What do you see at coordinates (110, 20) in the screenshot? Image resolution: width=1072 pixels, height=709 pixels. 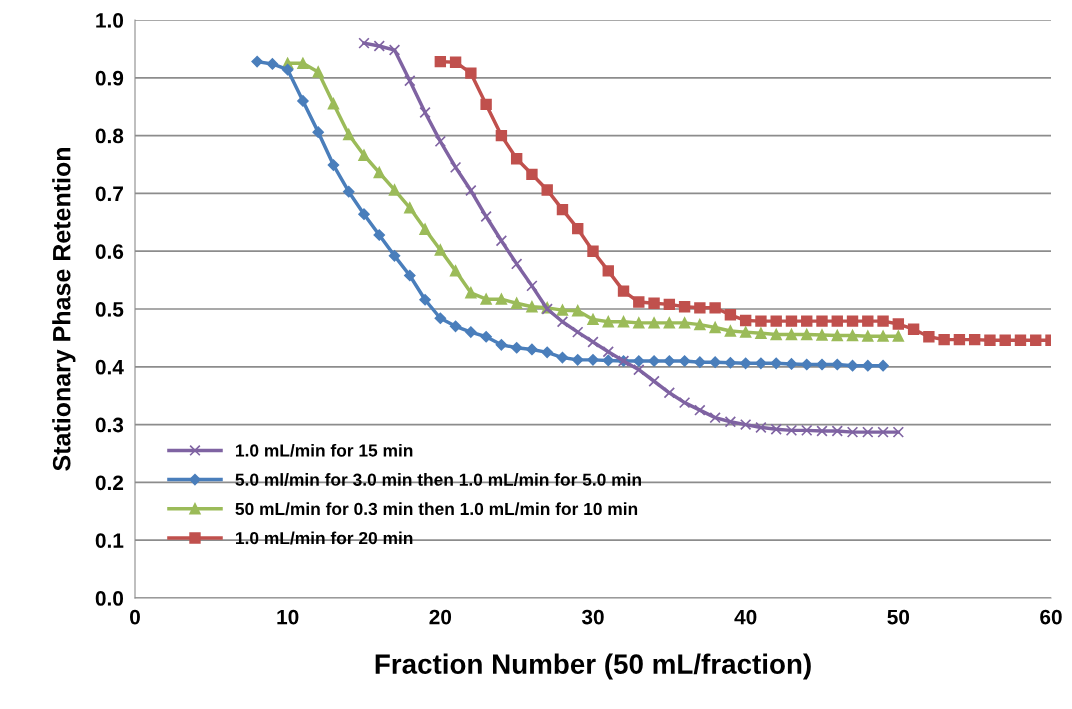 I see `y-tick-label: 1.0` at bounding box center [110, 20].